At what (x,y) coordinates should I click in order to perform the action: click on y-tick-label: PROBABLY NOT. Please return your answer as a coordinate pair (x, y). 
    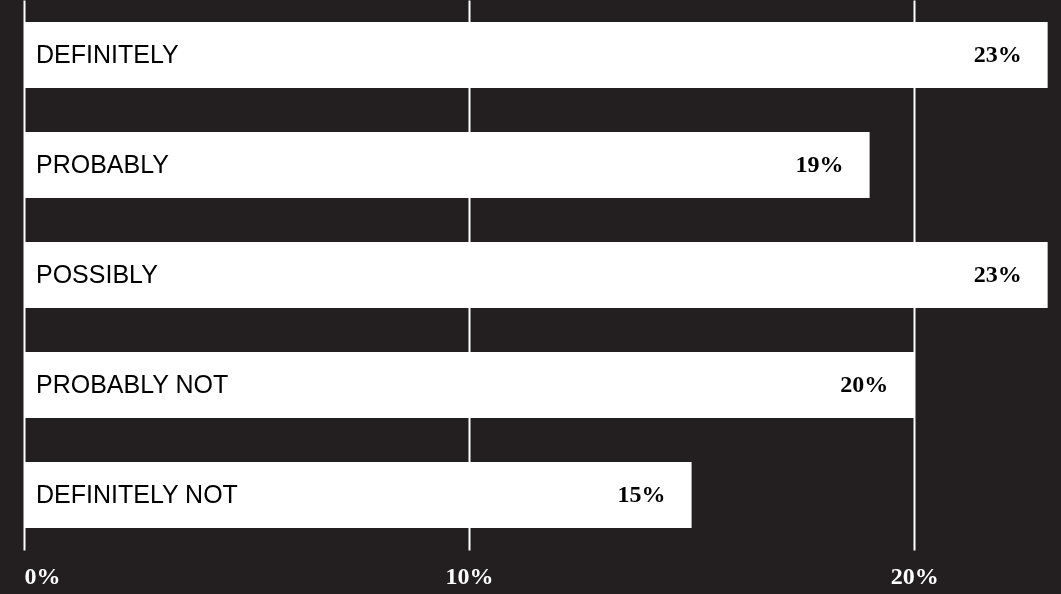
    Looking at the image, I should click on (132, 384).